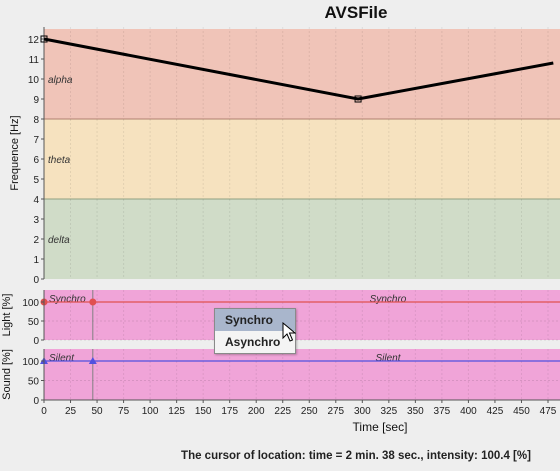 This screenshot has width=560, height=471. What do you see at coordinates (124, 411) in the screenshot?
I see `x-tick-label: 75` at bounding box center [124, 411].